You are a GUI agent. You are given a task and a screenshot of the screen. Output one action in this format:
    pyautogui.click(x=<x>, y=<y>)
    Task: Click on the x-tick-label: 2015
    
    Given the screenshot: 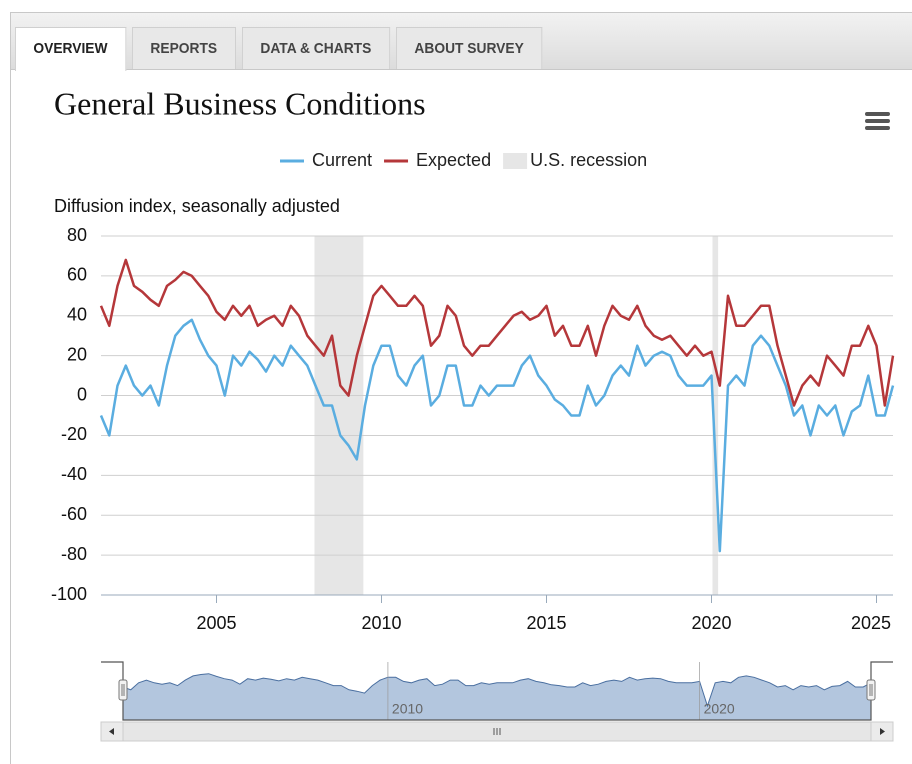 What is the action you would take?
    pyautogui.click(x=546, y=623)
    